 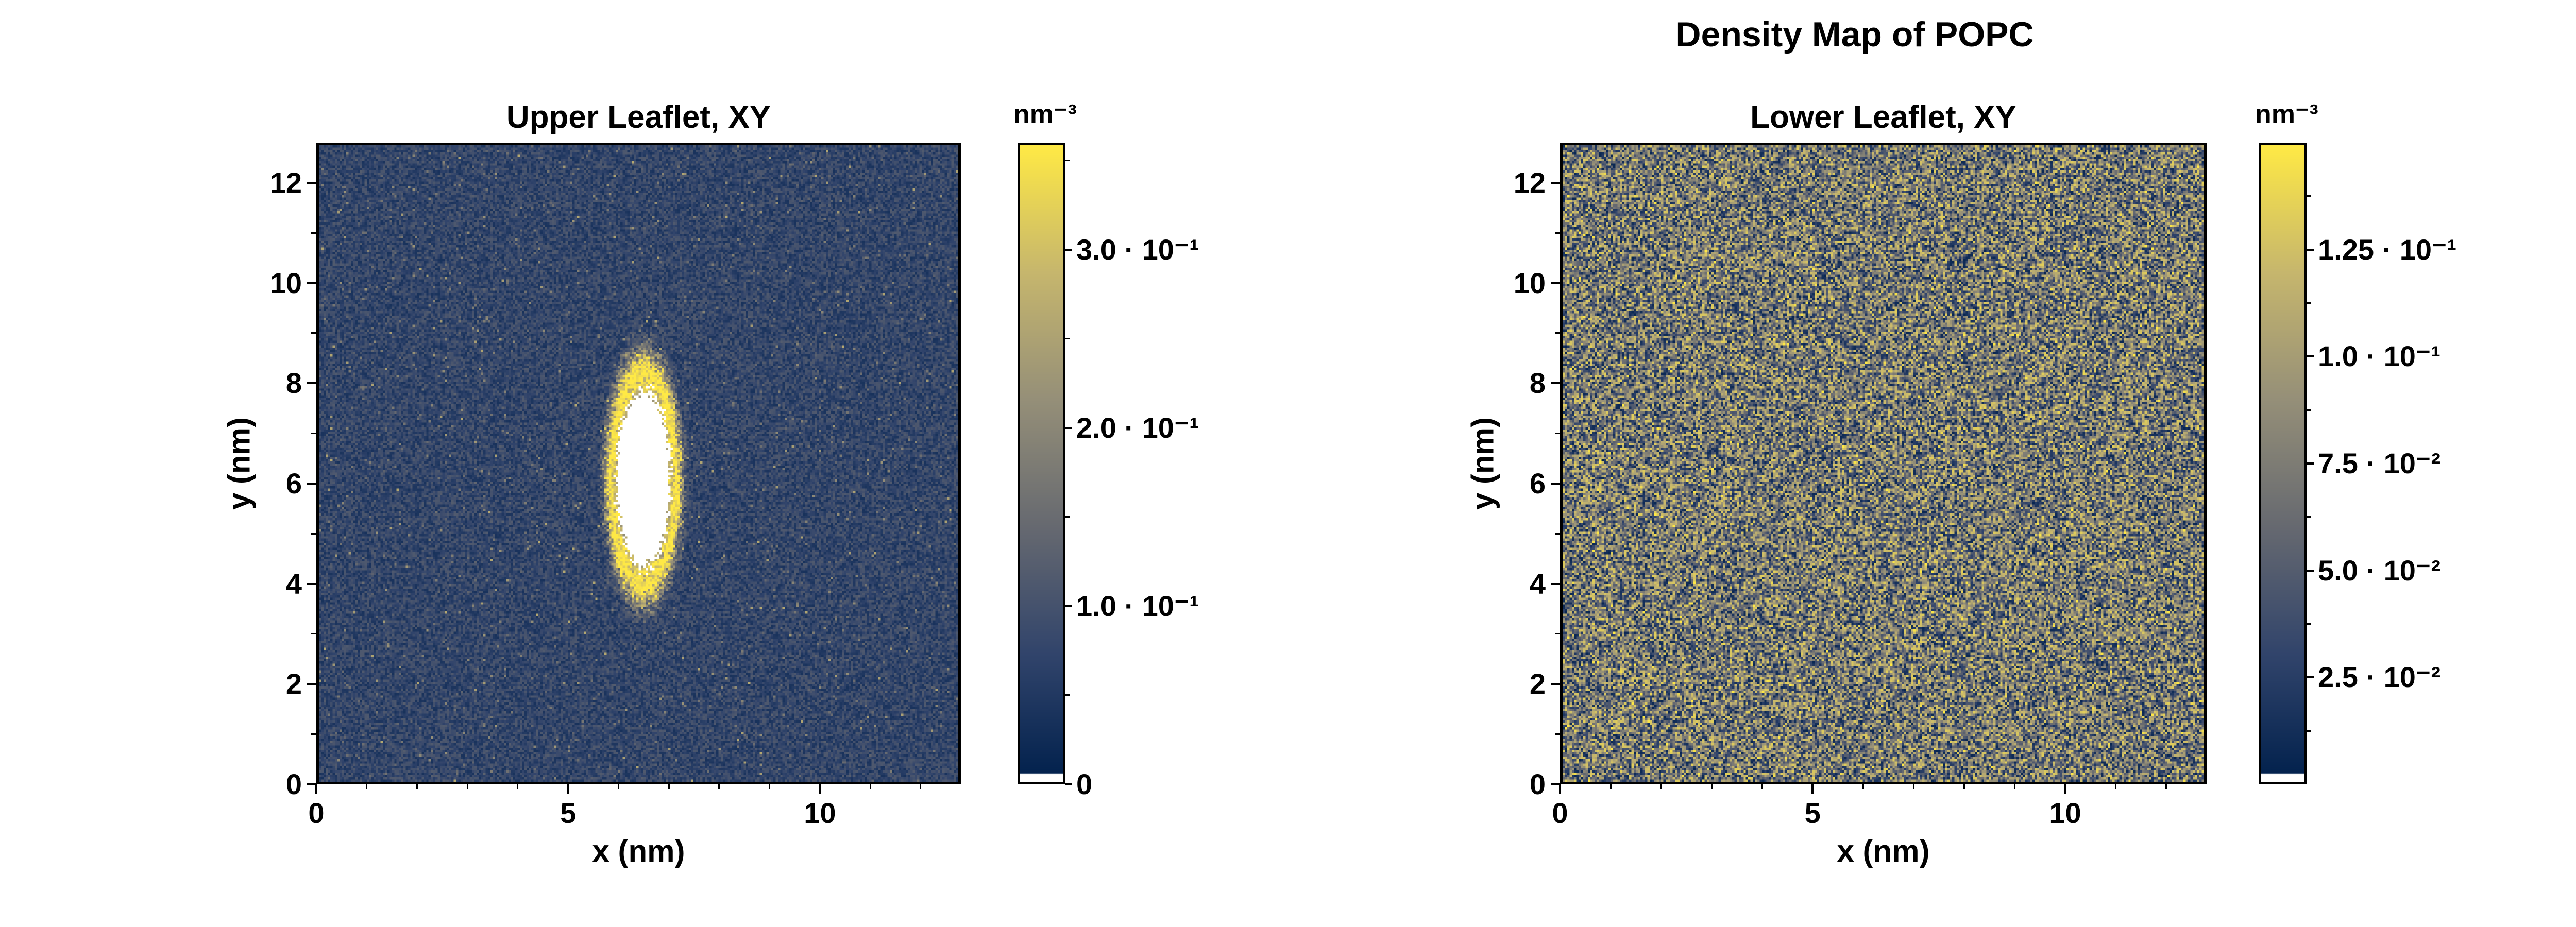 I want to click on colorbar-tick-label: 3.0 · 10⁻¹, so click(x=1138, y=249).